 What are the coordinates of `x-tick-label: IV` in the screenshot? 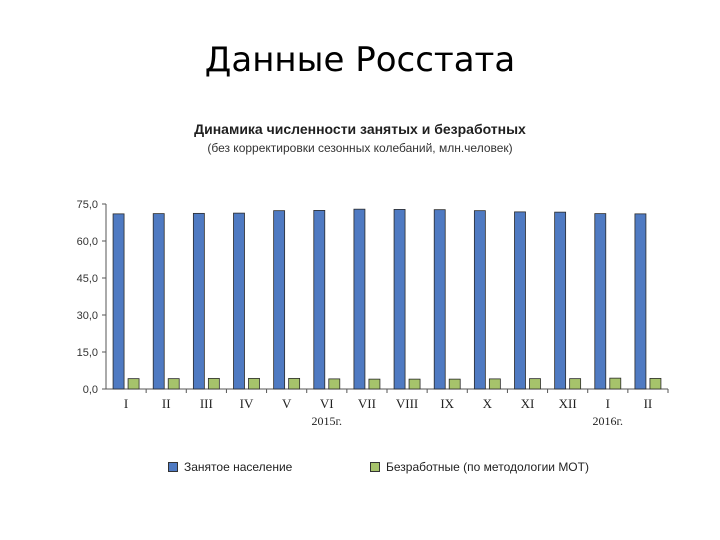 It's located at (247, 403).